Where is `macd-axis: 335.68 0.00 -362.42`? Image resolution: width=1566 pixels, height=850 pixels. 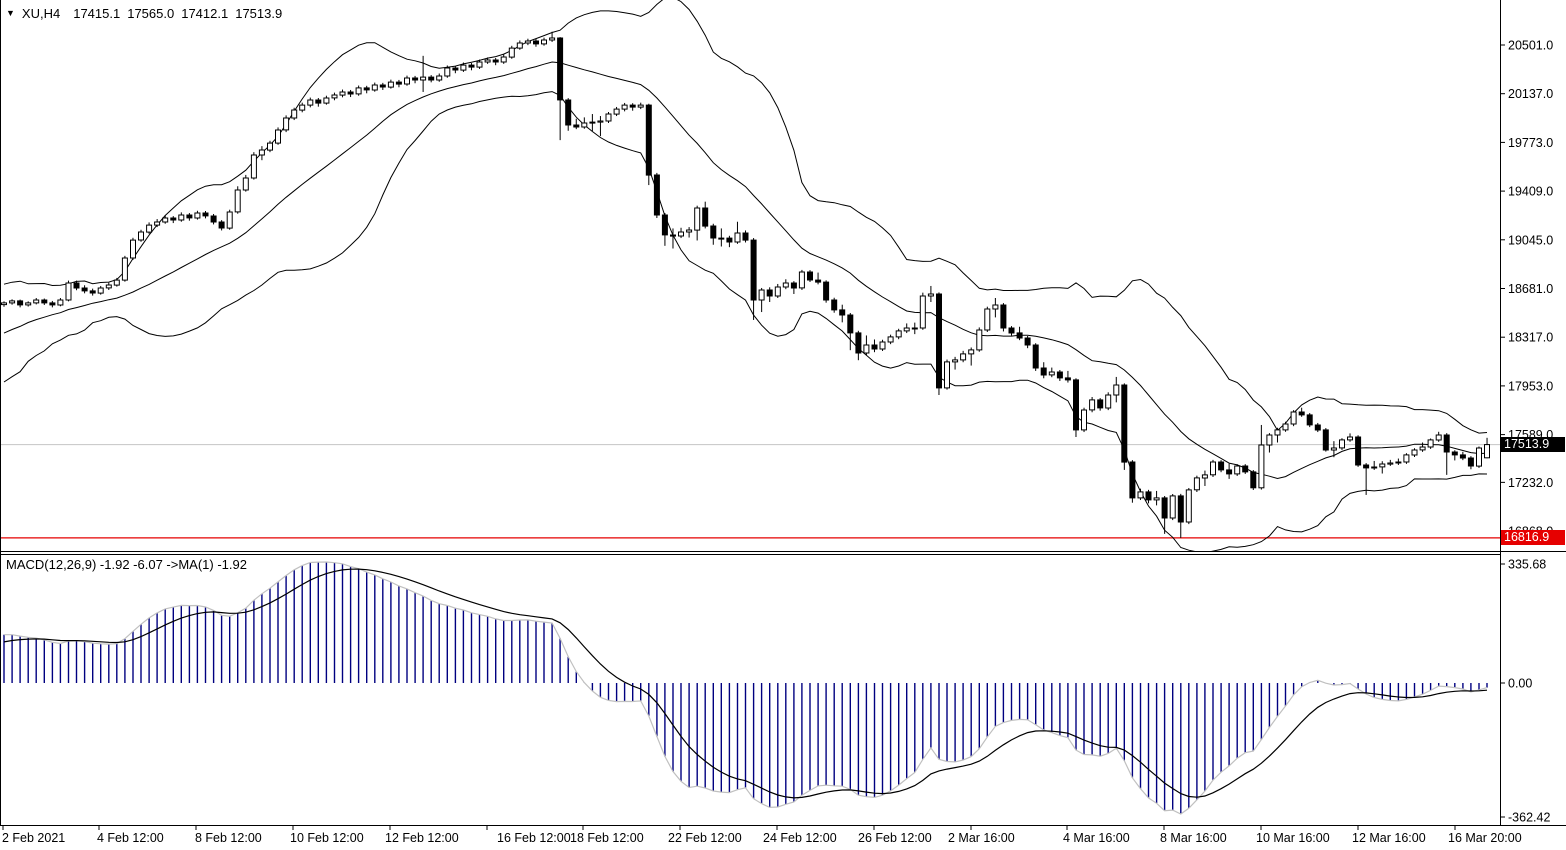
macd-axis: 335.68 0.00 -362.42 is located at coordinates (1525, 691).